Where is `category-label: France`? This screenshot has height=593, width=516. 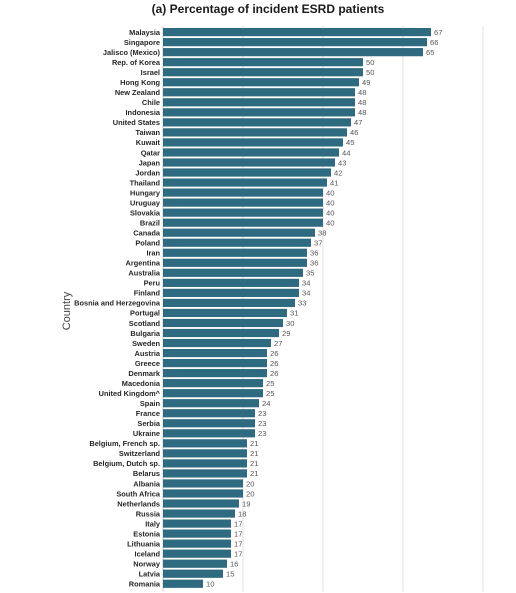 category-label: France is located at coordinates (148, 413).